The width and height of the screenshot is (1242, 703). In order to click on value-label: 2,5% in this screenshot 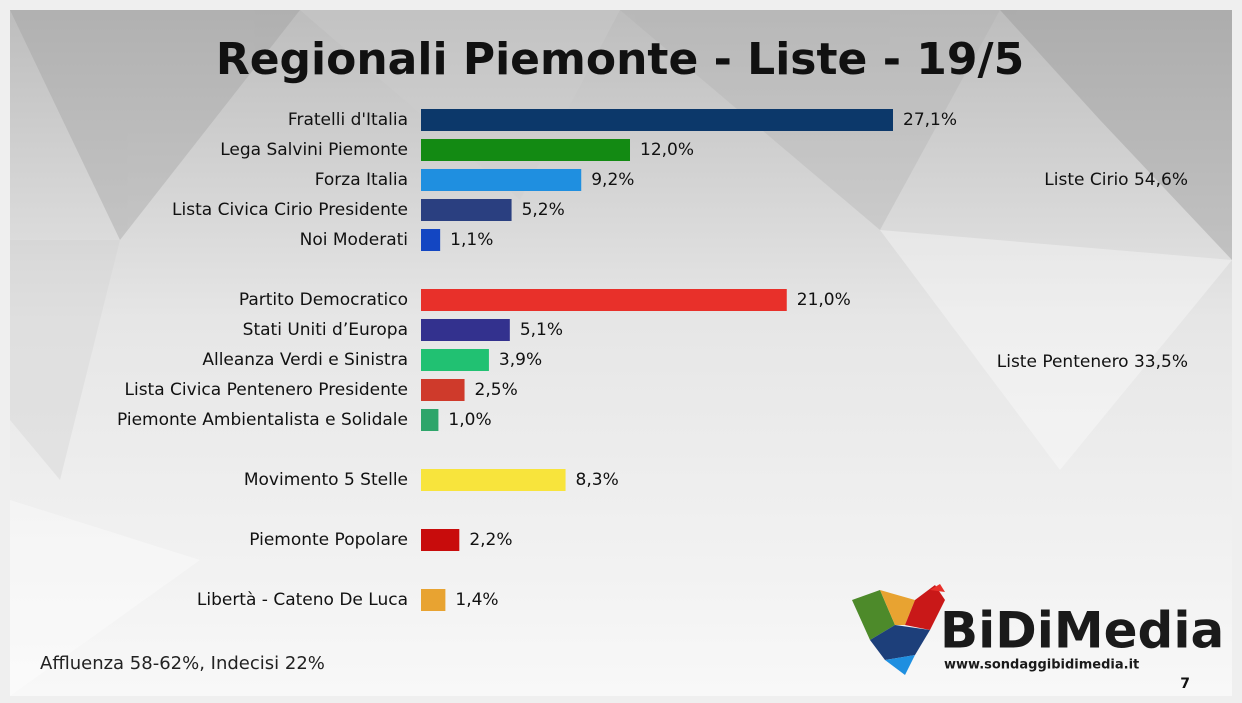, I will do `click(496, 390)`.